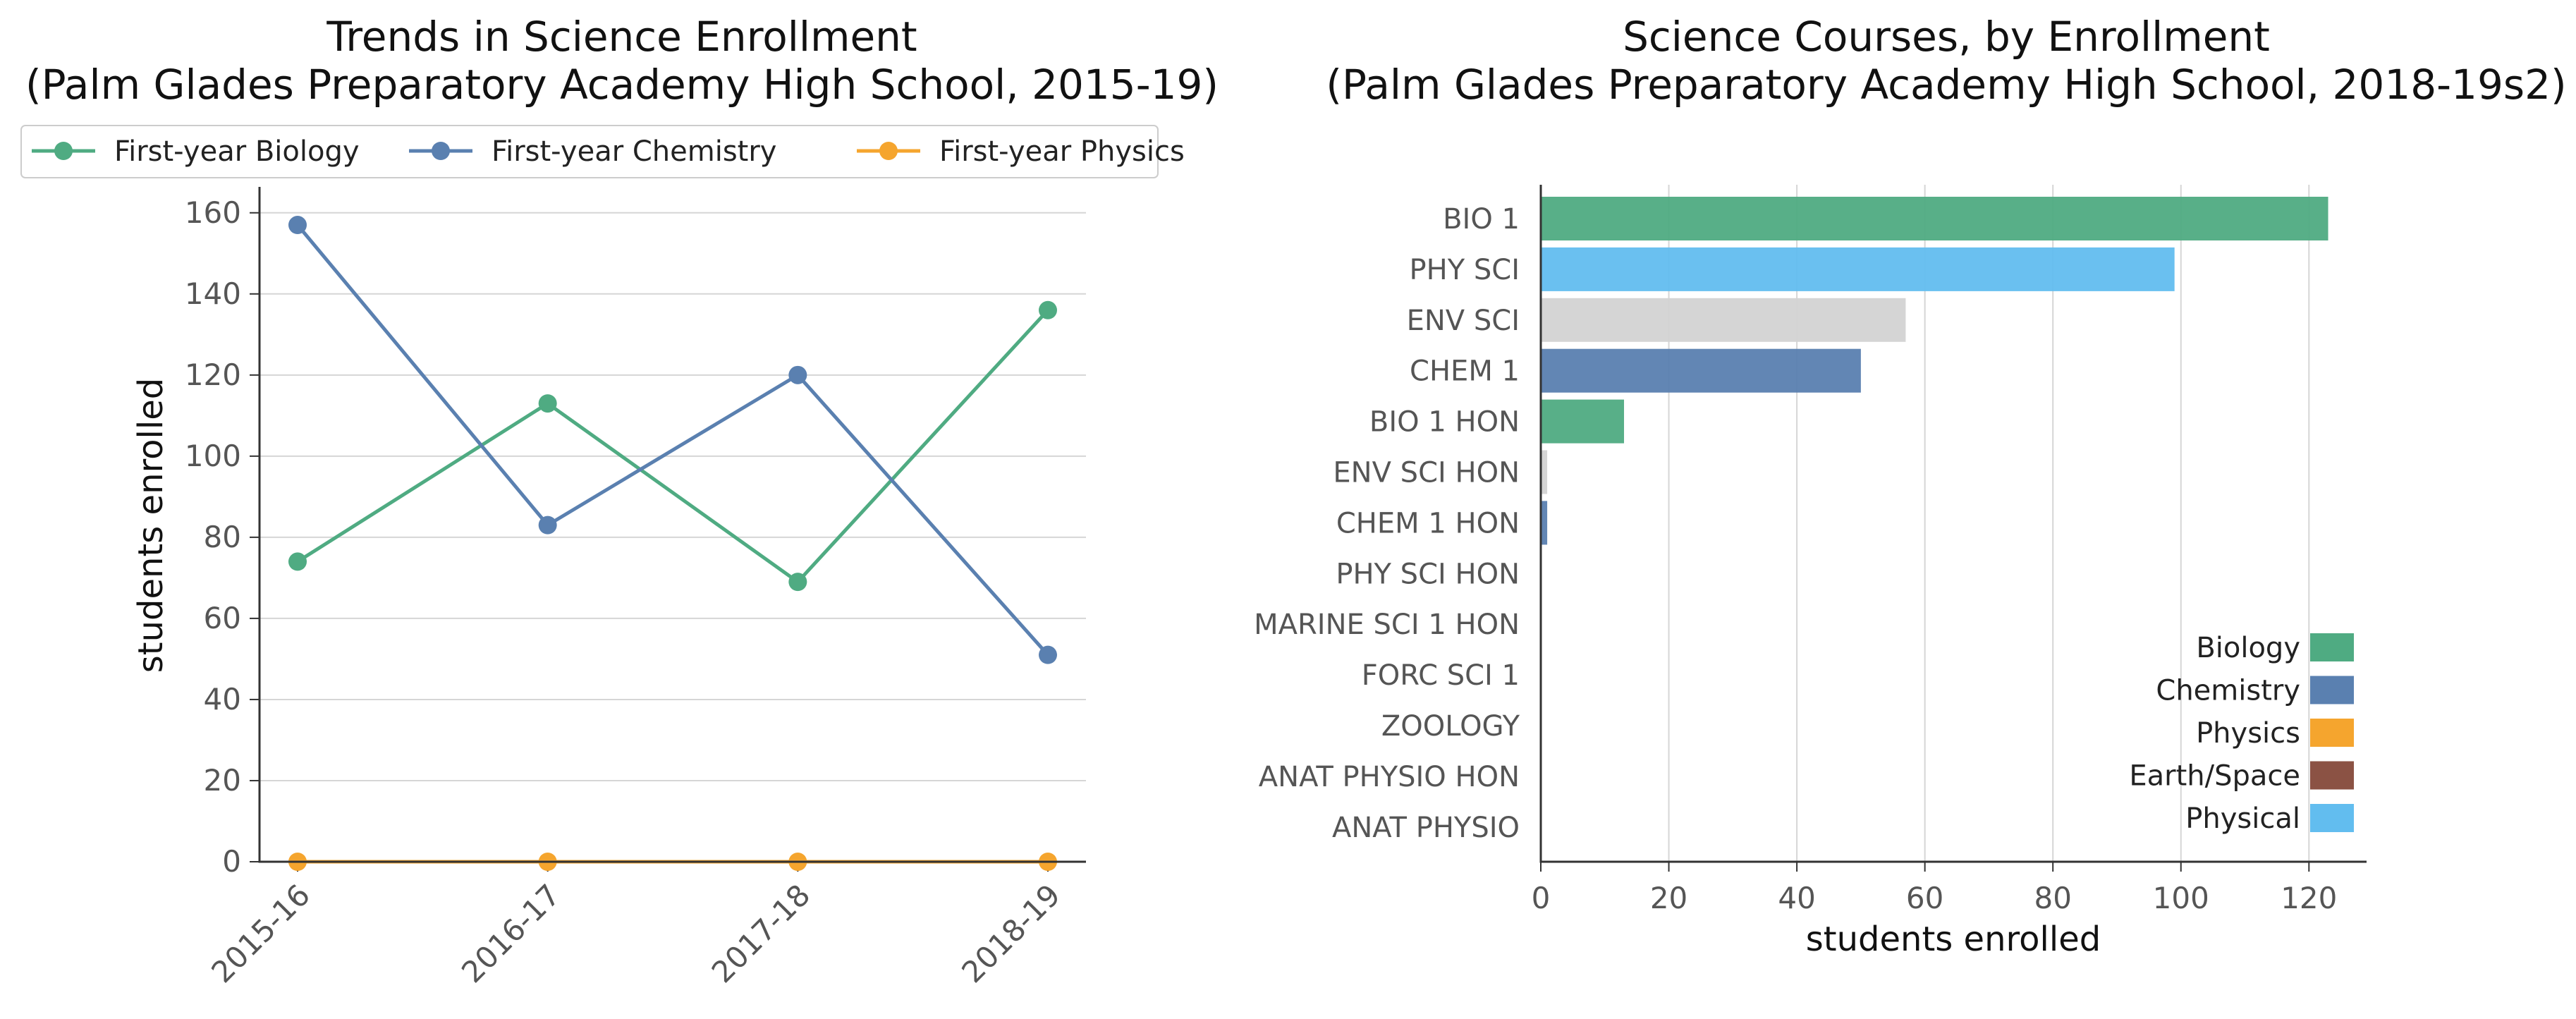 The image size is (2576, 1019). I want to click on legend-label: Chemistry, so click(2228, 691).